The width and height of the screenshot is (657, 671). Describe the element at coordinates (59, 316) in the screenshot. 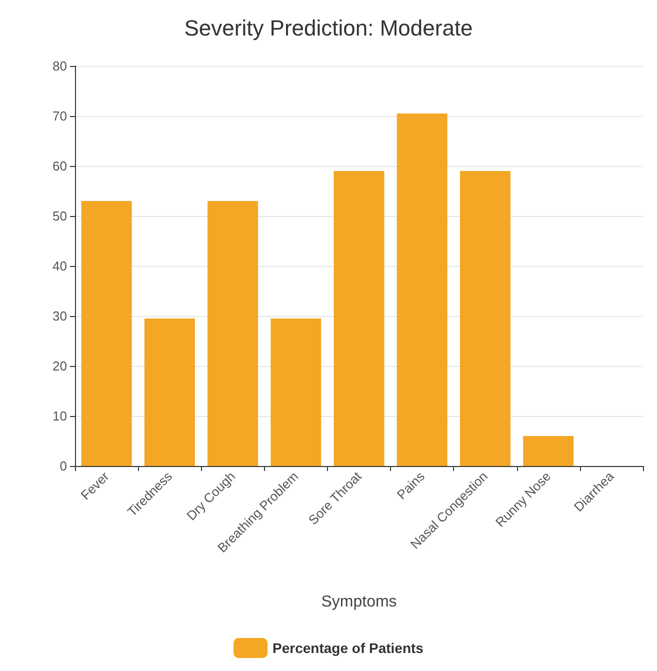

I see `y-tick-label: 30` at that location.